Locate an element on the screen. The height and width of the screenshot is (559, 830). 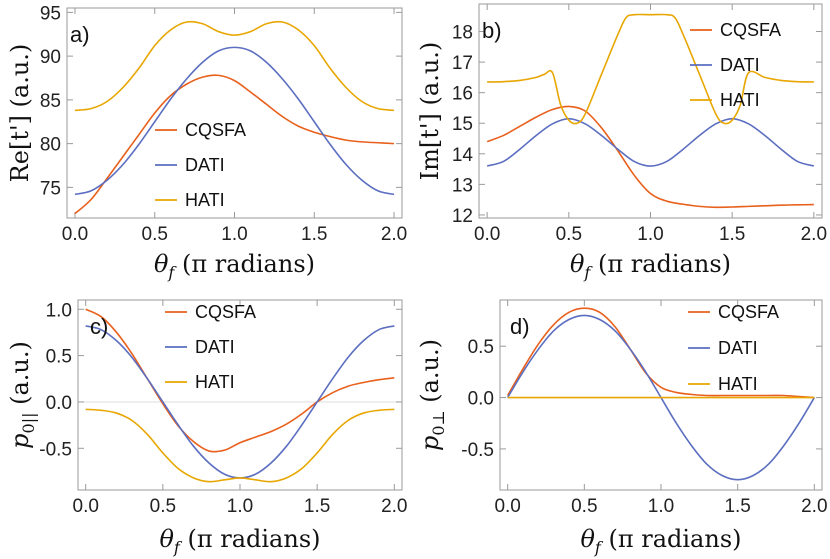
y-tick-label: 17 is located at coordinates (462, 63).